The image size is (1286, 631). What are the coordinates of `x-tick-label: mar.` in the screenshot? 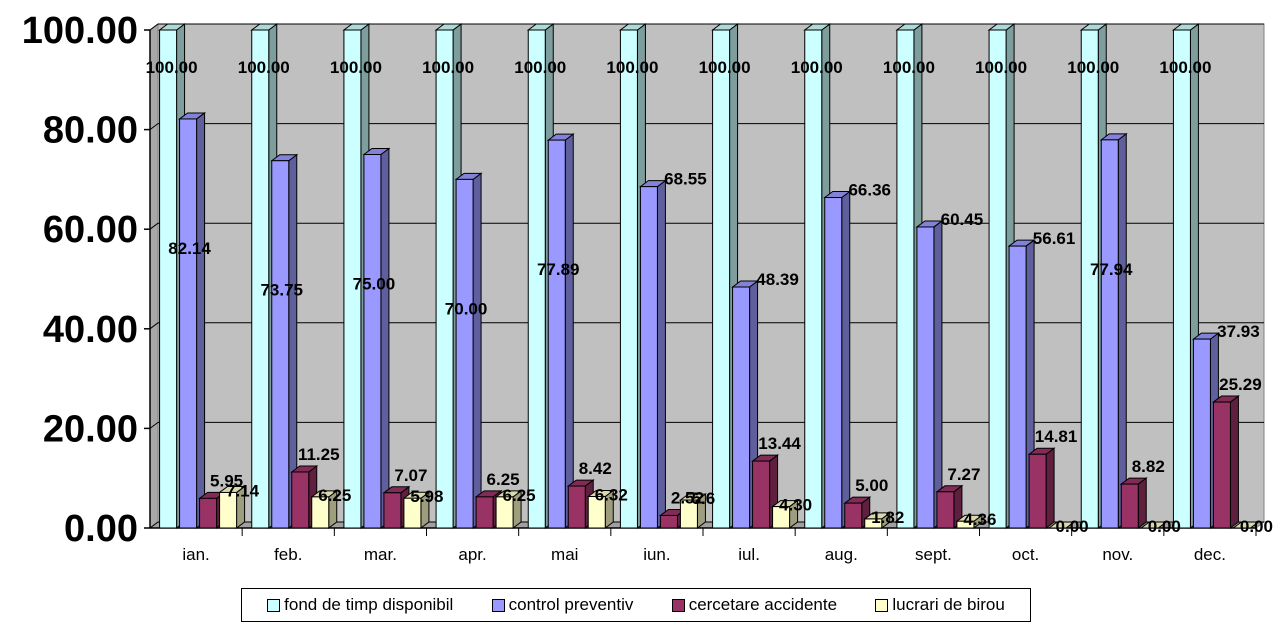 It's located at (380, 554).